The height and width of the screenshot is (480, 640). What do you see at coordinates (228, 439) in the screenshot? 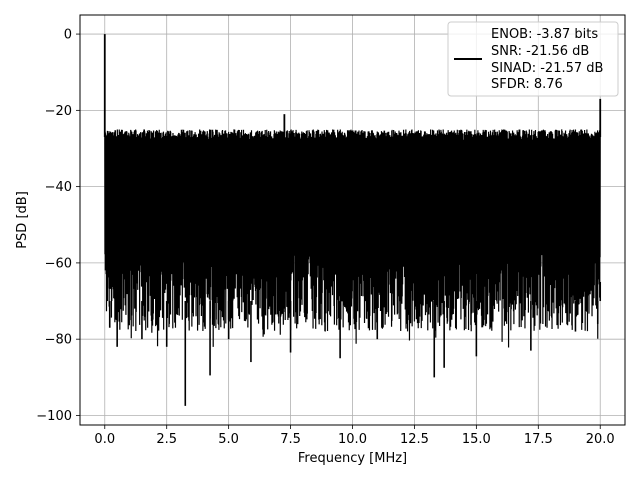
I see `x-tick-label: 5.0` at bounding box center [228, 439].